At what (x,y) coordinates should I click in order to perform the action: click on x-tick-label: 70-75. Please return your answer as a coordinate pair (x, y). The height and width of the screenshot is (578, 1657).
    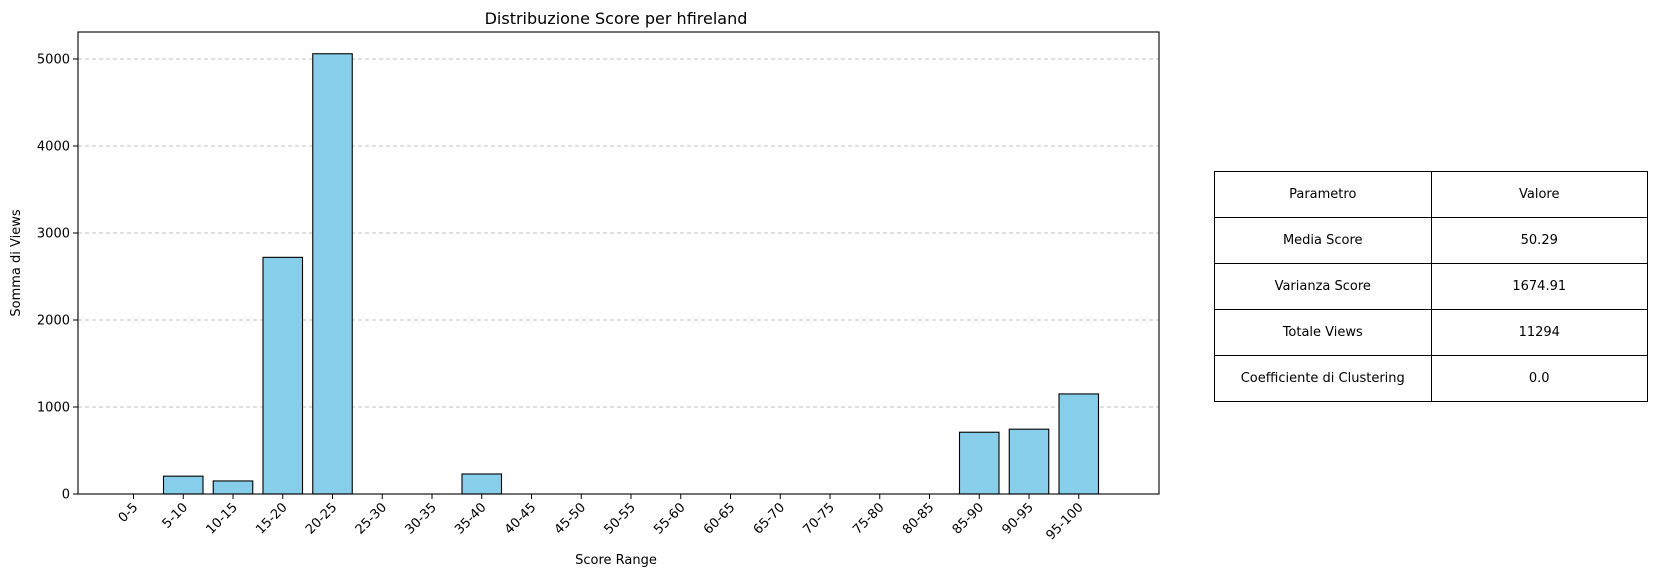
    Looking at the image, I should click on (819, 518).